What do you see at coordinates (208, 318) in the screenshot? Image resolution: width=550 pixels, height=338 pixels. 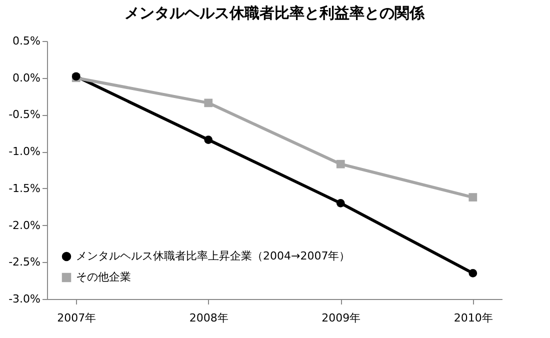 I see `x-tick-label: 2008年` at bounding box center [208, 318].